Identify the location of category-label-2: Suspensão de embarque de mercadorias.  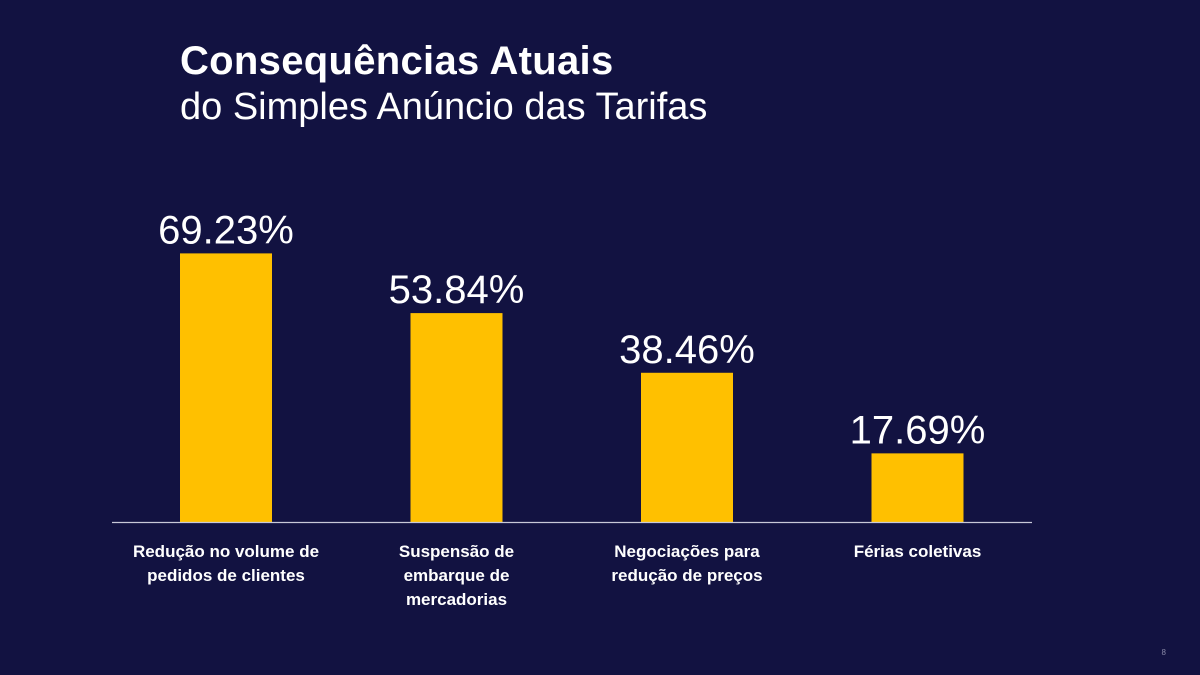
(456, 575).